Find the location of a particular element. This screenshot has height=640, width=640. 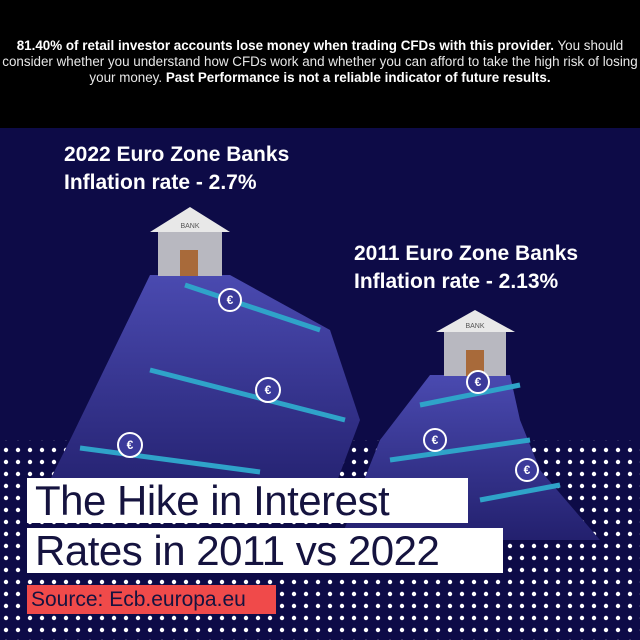

label-2022-line2: Inflation rate - 2.7% is located at coordinates (160, 182).